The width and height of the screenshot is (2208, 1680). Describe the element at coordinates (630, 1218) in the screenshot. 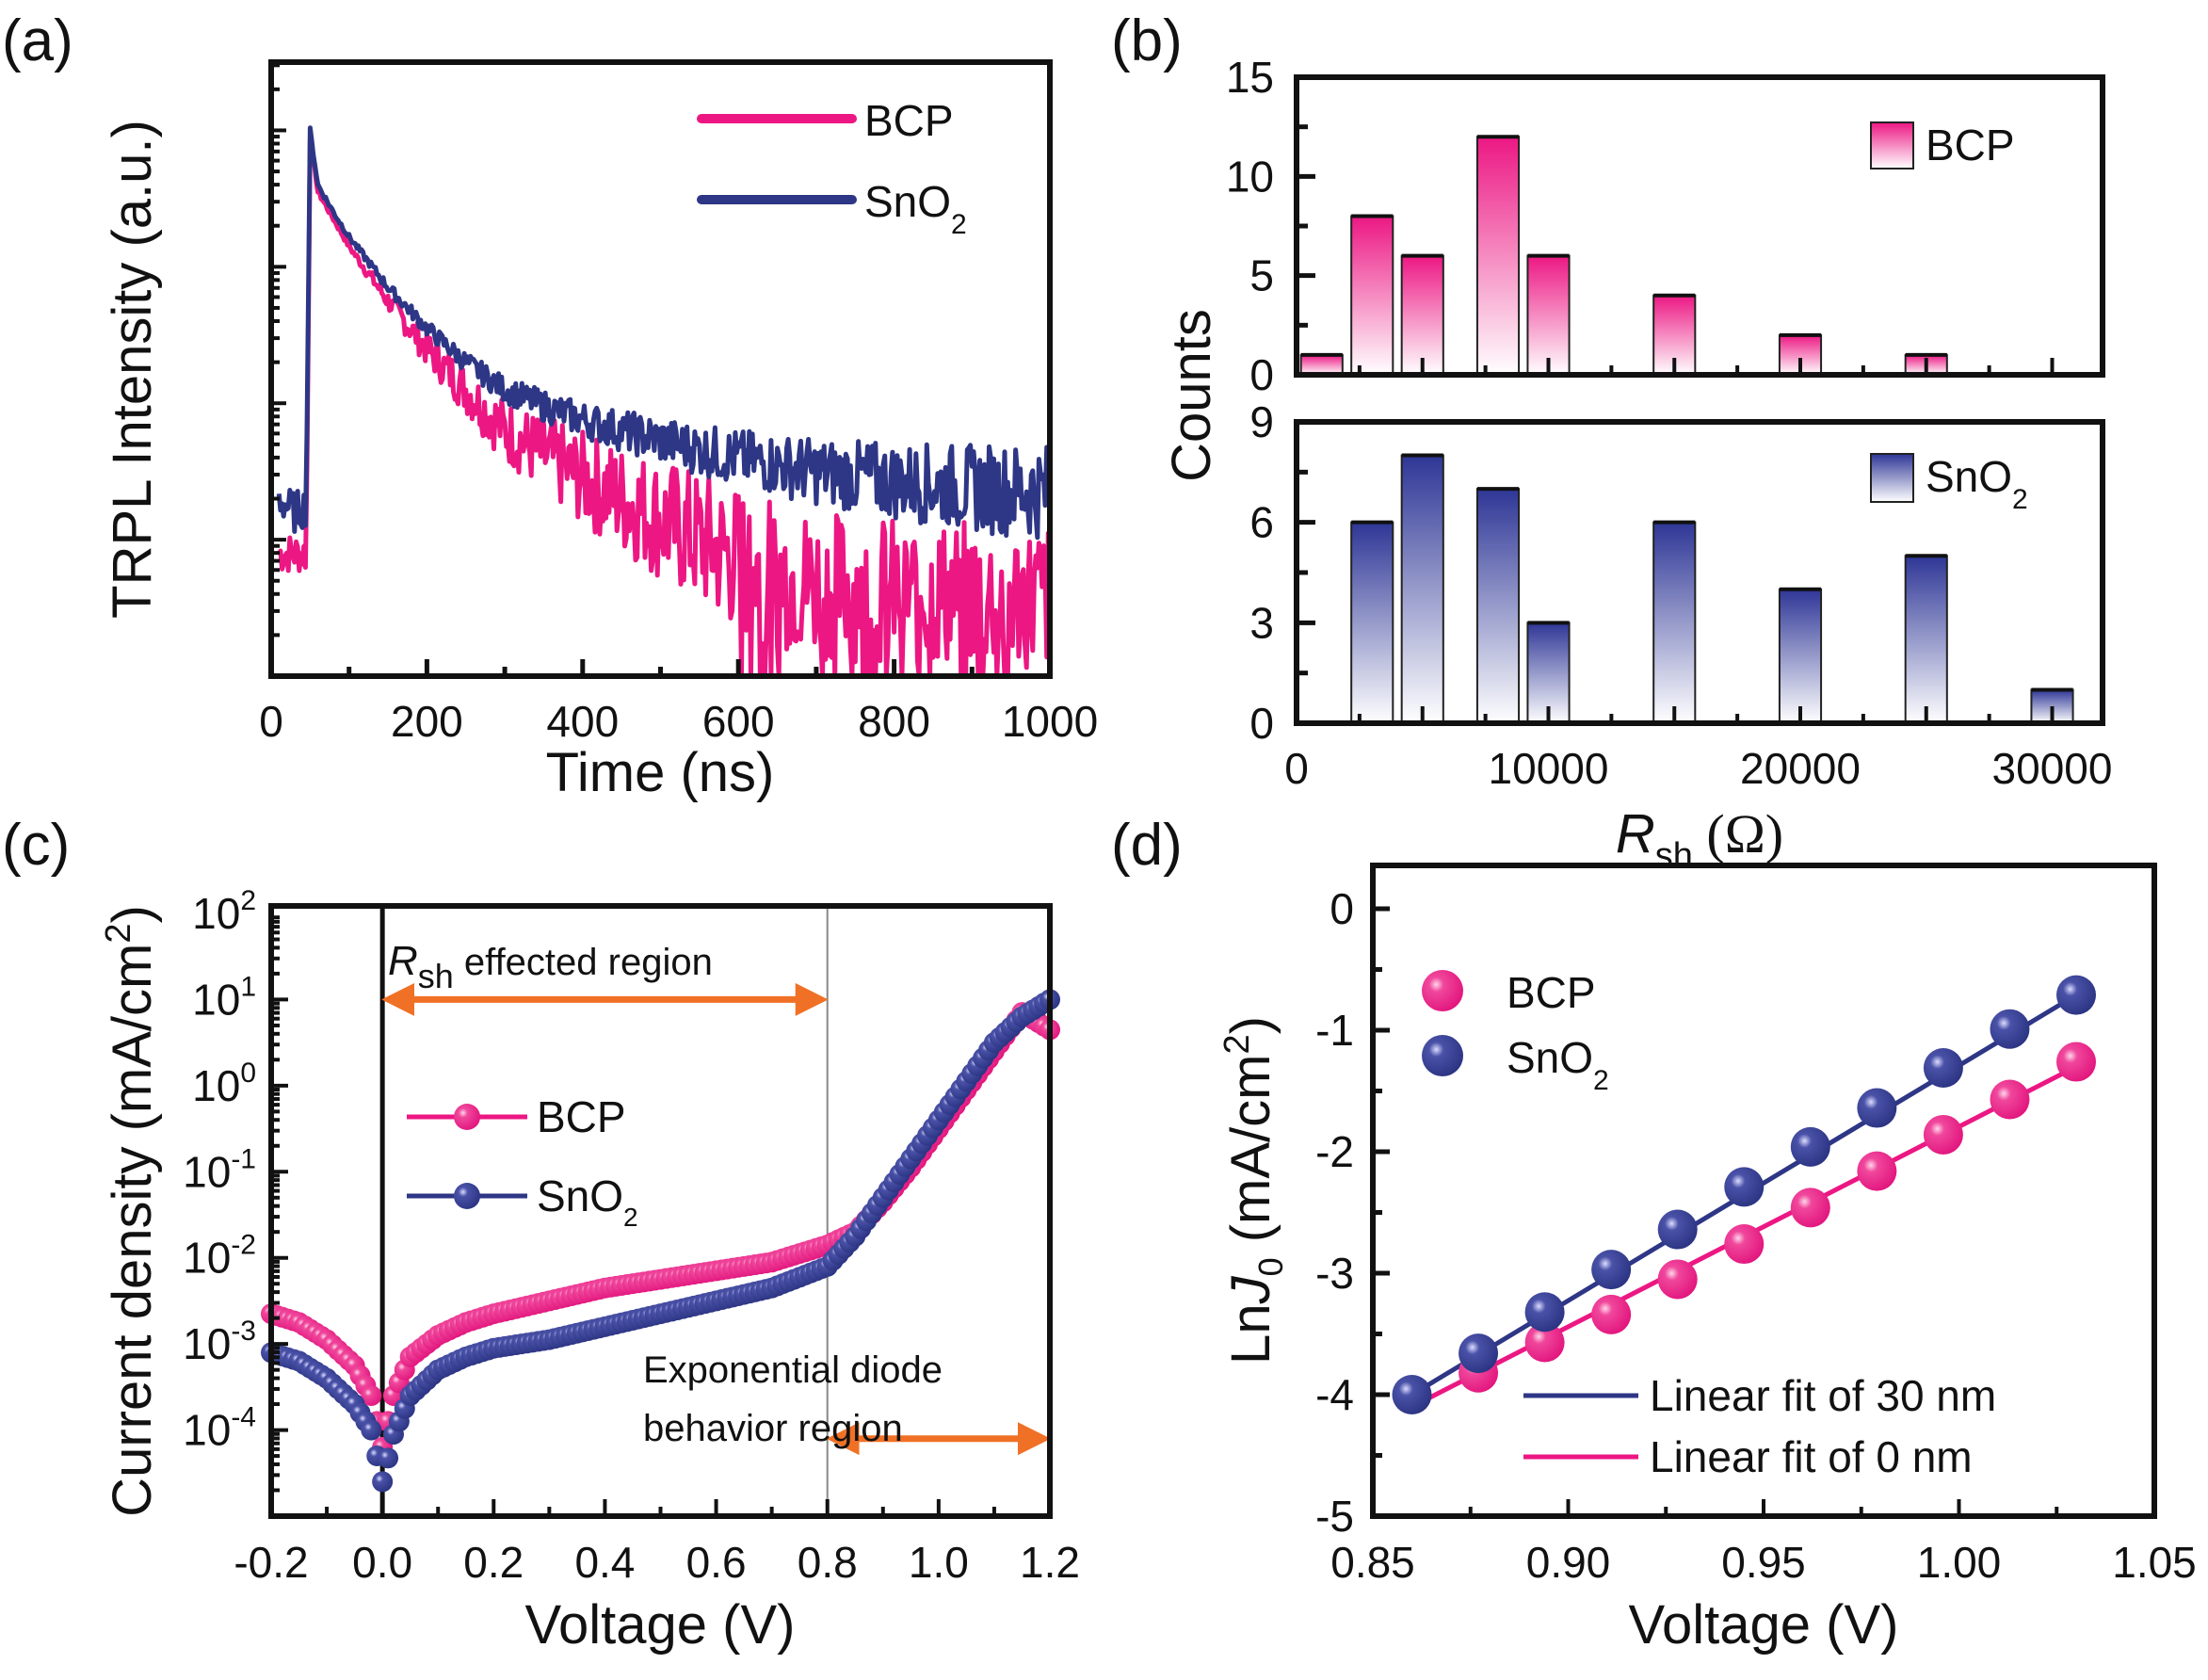

I see `legend-label-sno2-c-sub: 2` at that location.